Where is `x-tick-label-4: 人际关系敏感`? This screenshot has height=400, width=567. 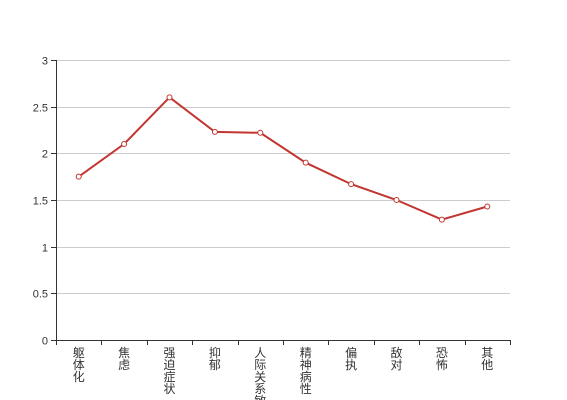
x-tick-label-4: 人际关系敏感 is located at coordinates (260, 373).